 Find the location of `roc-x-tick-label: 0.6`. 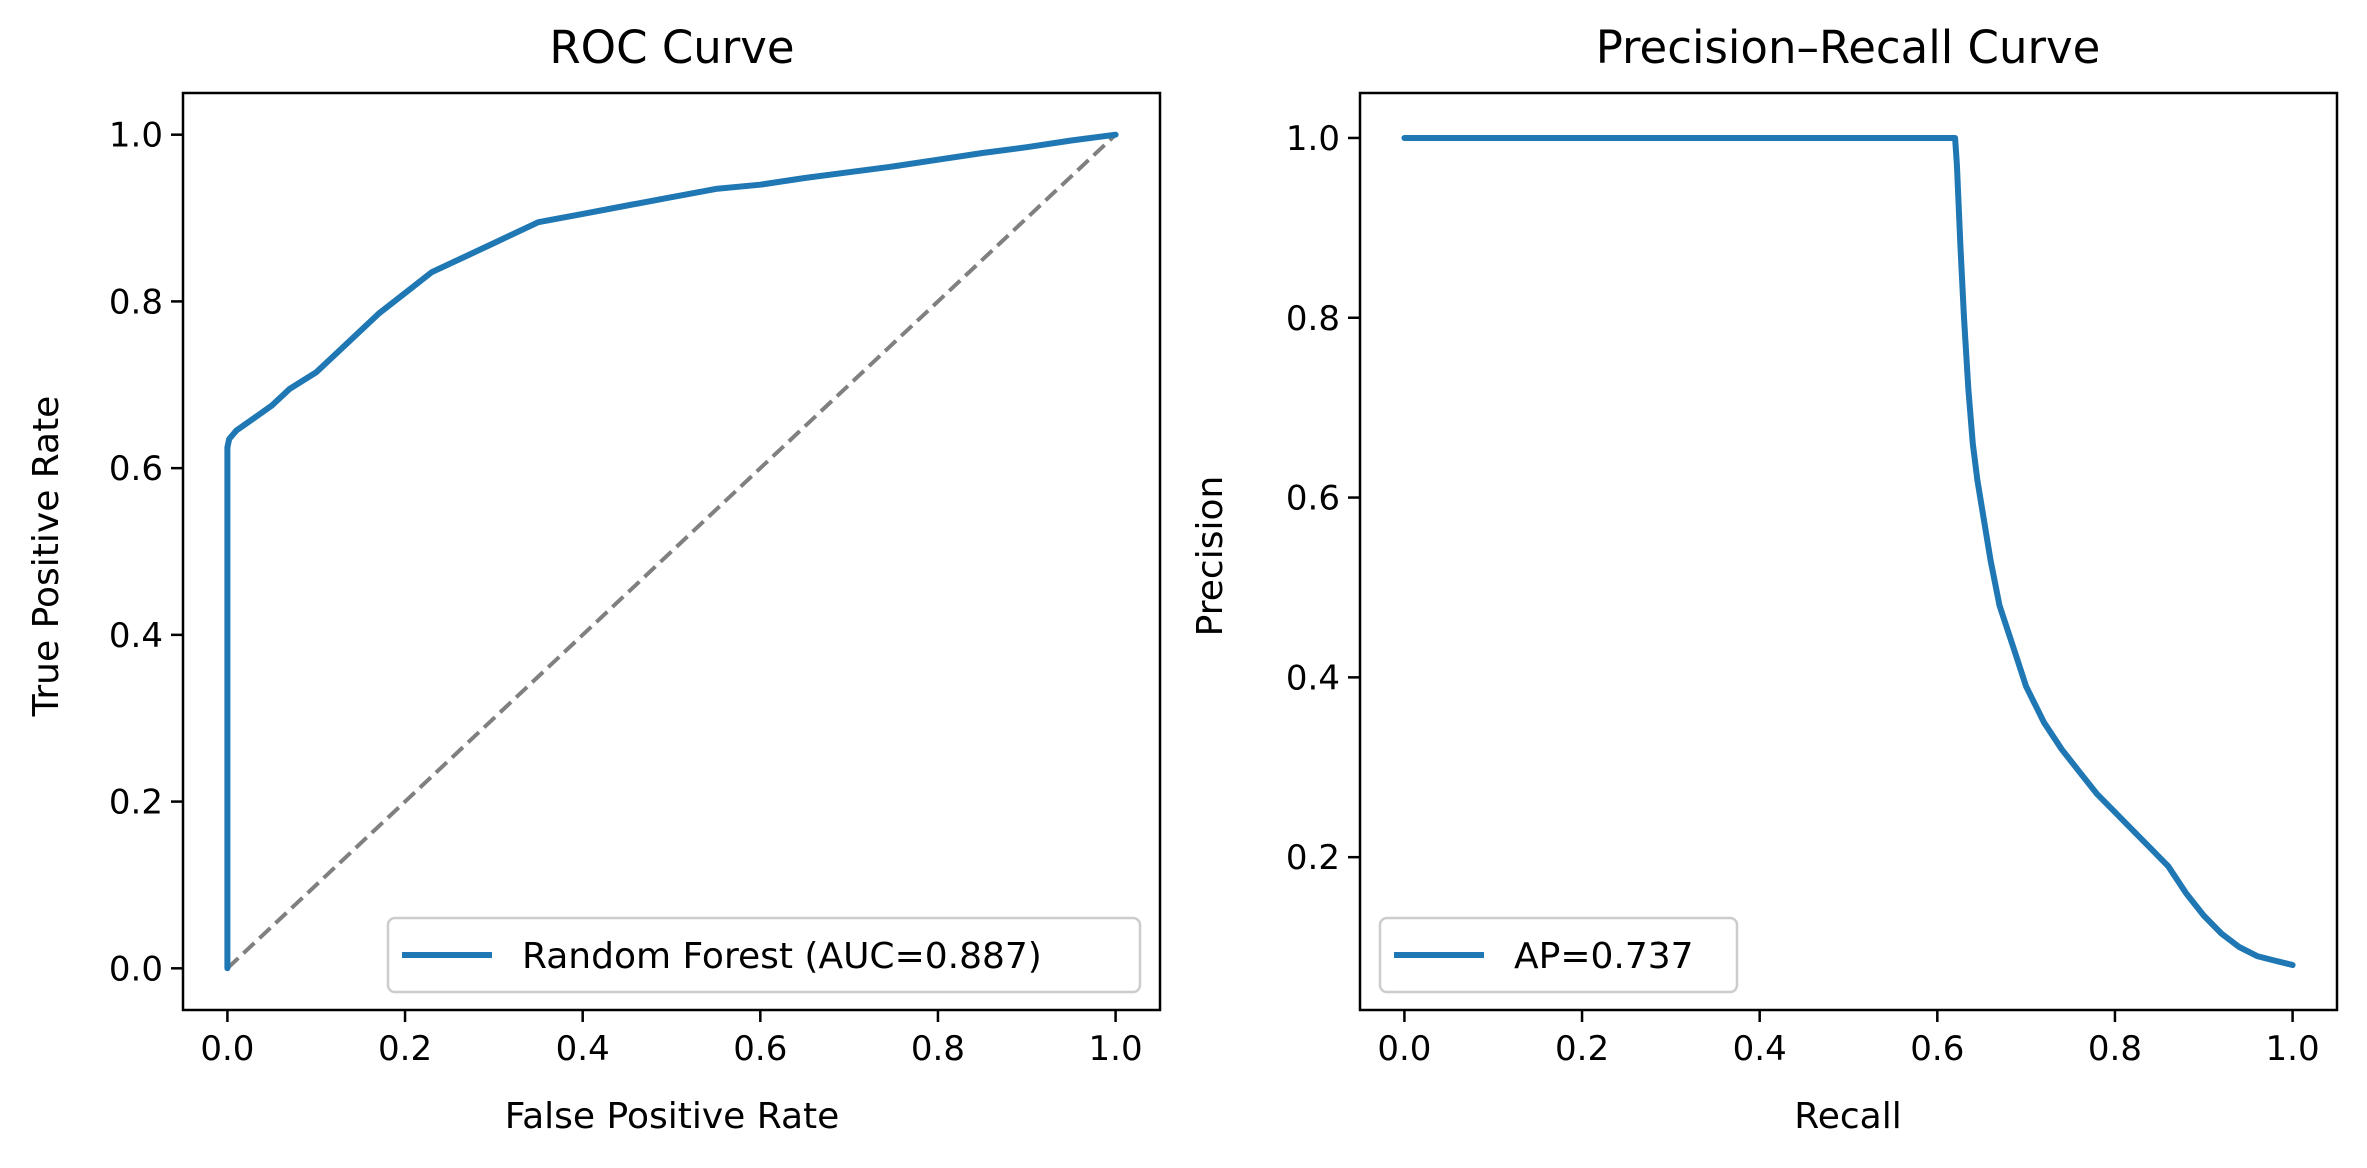

roc-x-tick-label: 0.6 is located at coordinates (760, 1049).